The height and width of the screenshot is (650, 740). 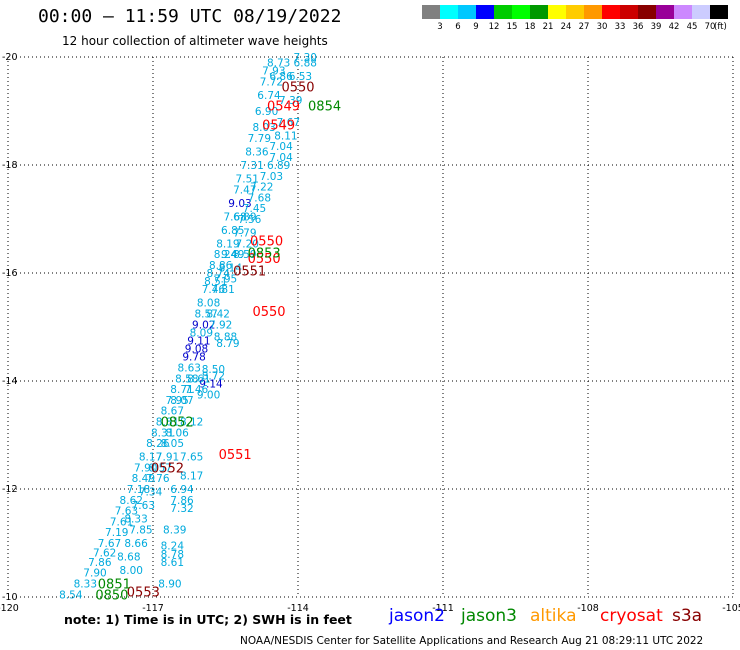 I want to click on wave-height-label: 8.14, so click(x=231, y=269).